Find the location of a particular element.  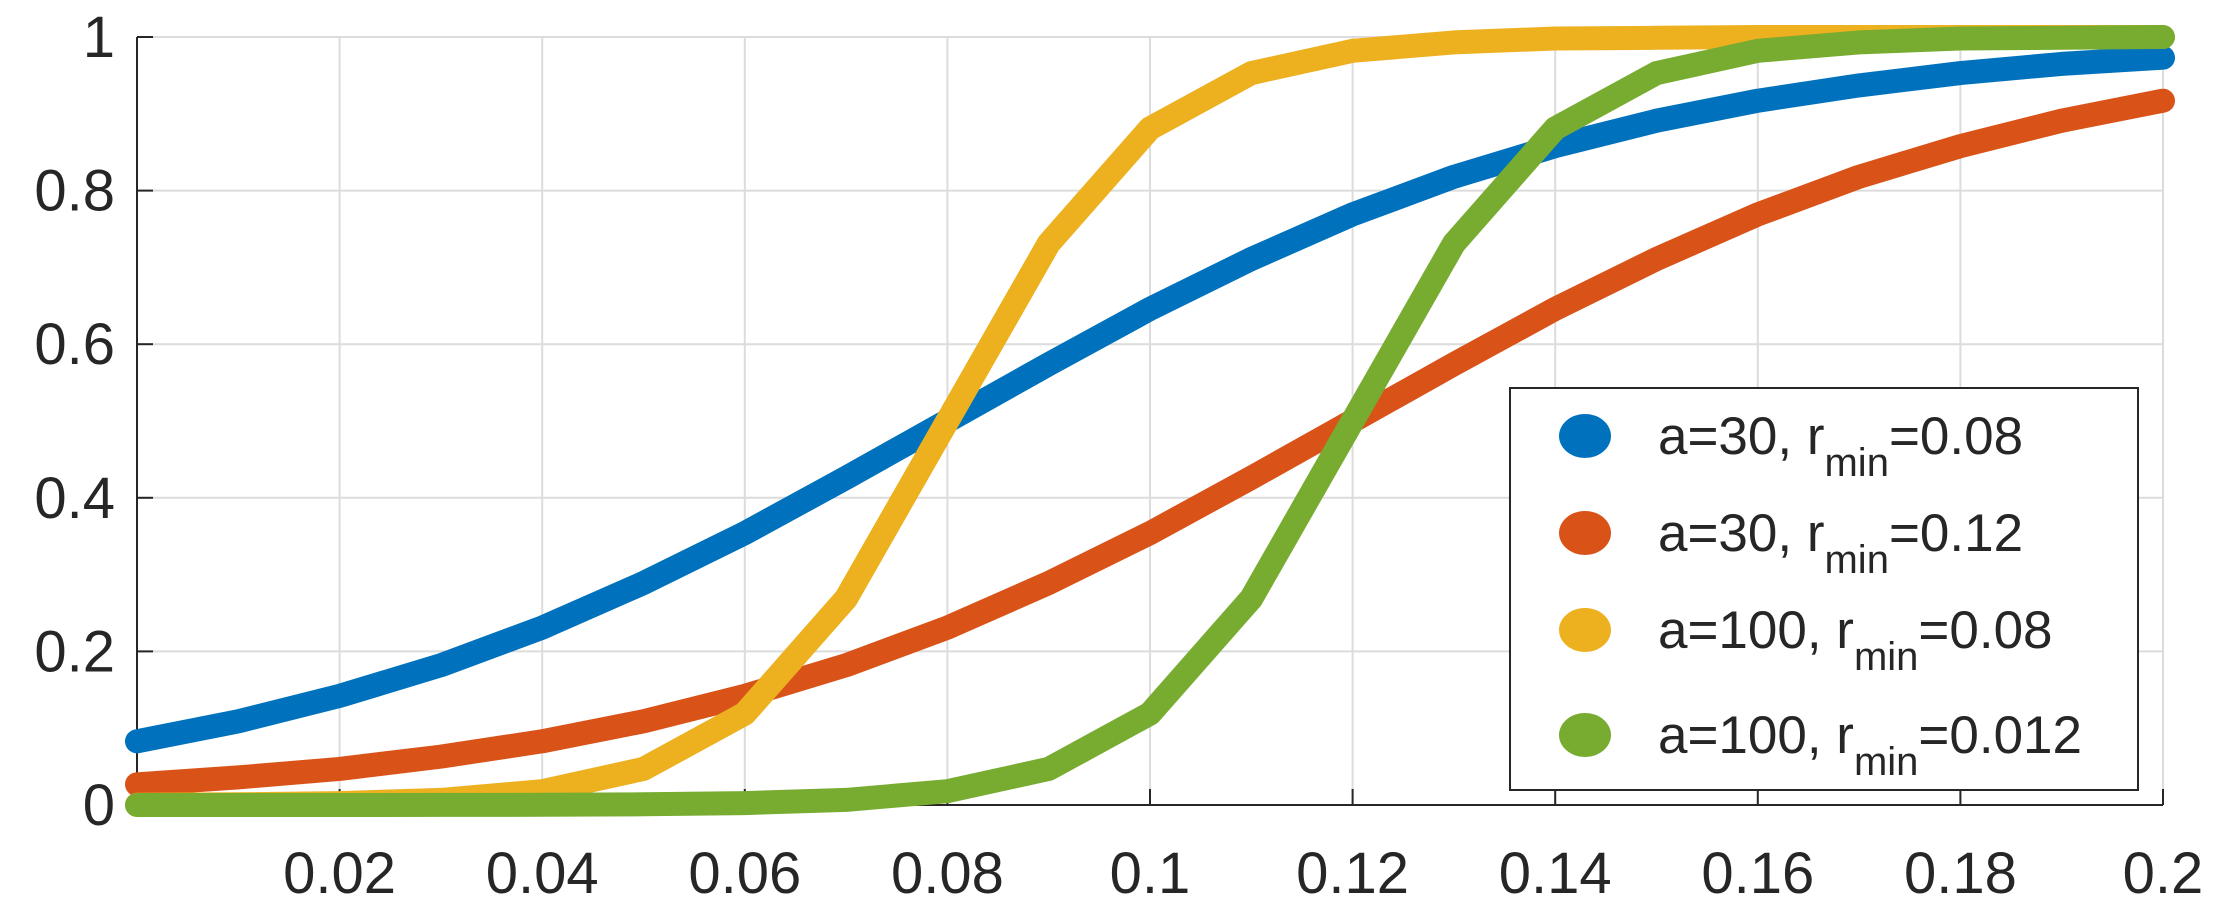

x-tick-label: 0.06 is located at coordinates (744, 873).